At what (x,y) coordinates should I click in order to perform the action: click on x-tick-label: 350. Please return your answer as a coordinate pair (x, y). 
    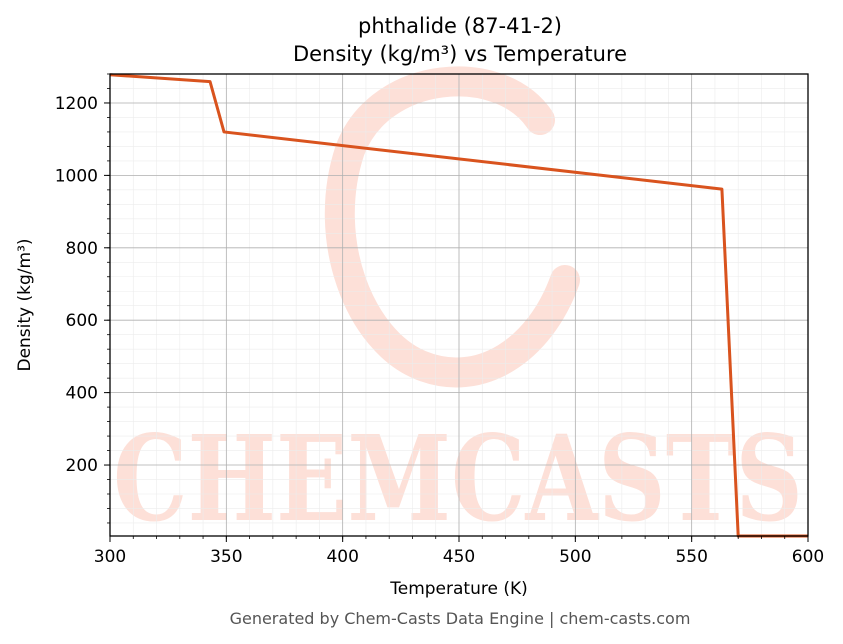
    Looking at the image, I should click on (226, 557).